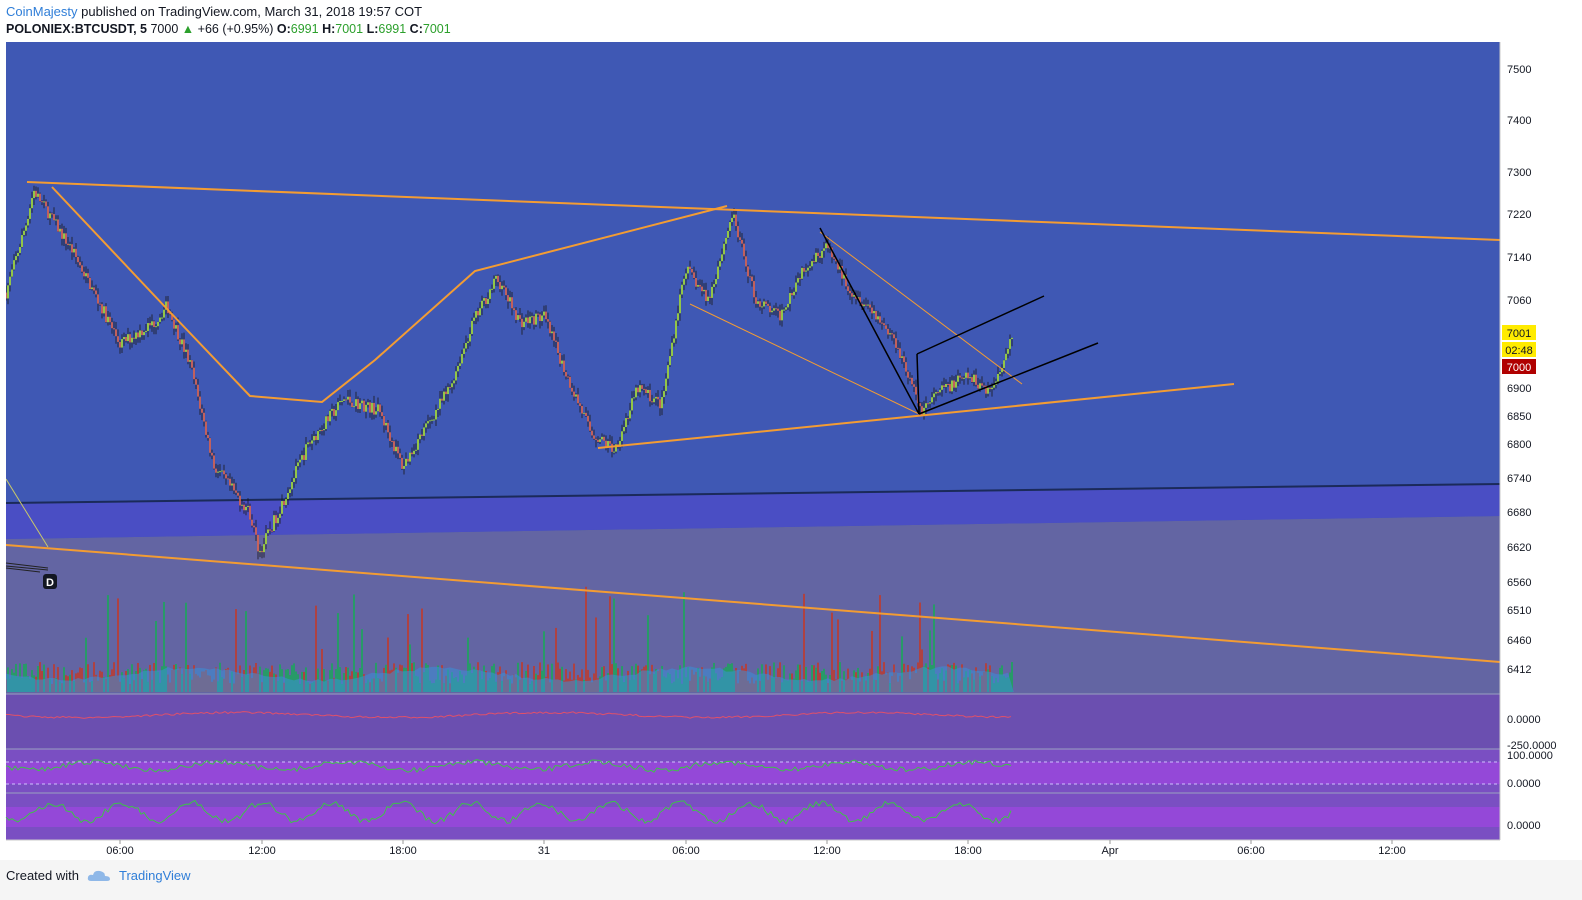 This screenshot has width=1582, height=900. I want to click on up-arrow-icon: ▲, so click(188, 29).